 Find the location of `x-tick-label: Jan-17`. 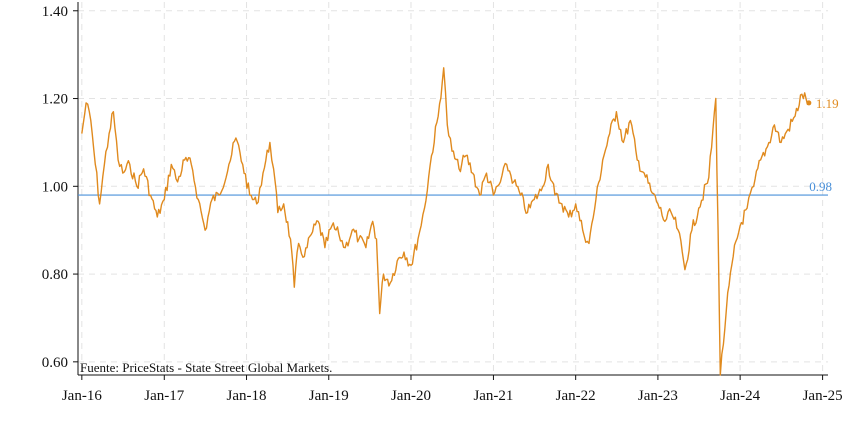

x-tick-label: Jan-17 is located at coordinates (164, 396).